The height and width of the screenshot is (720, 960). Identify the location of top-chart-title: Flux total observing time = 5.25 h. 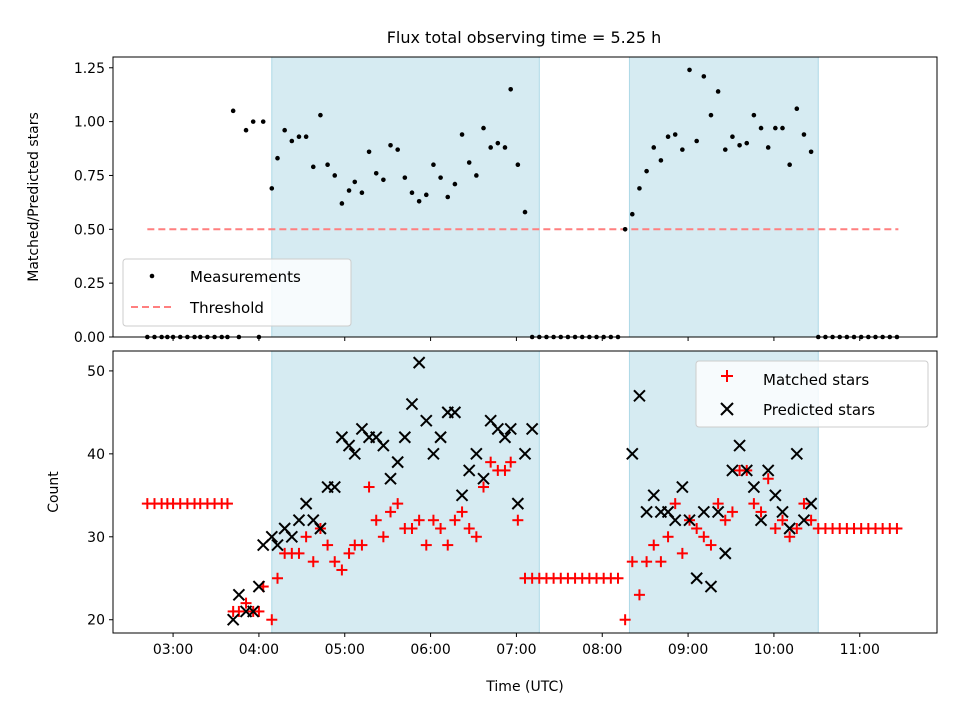
(524, 37).